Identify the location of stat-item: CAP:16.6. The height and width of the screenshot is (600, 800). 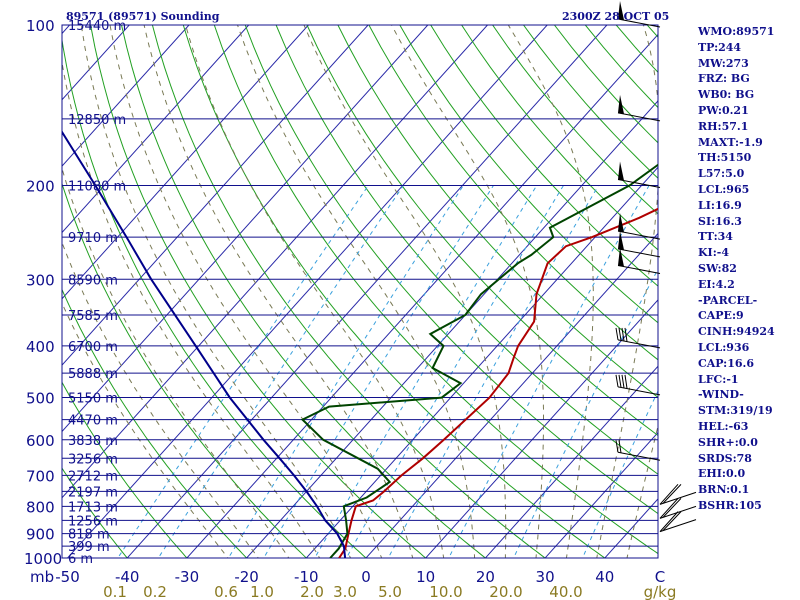
(726, 363).